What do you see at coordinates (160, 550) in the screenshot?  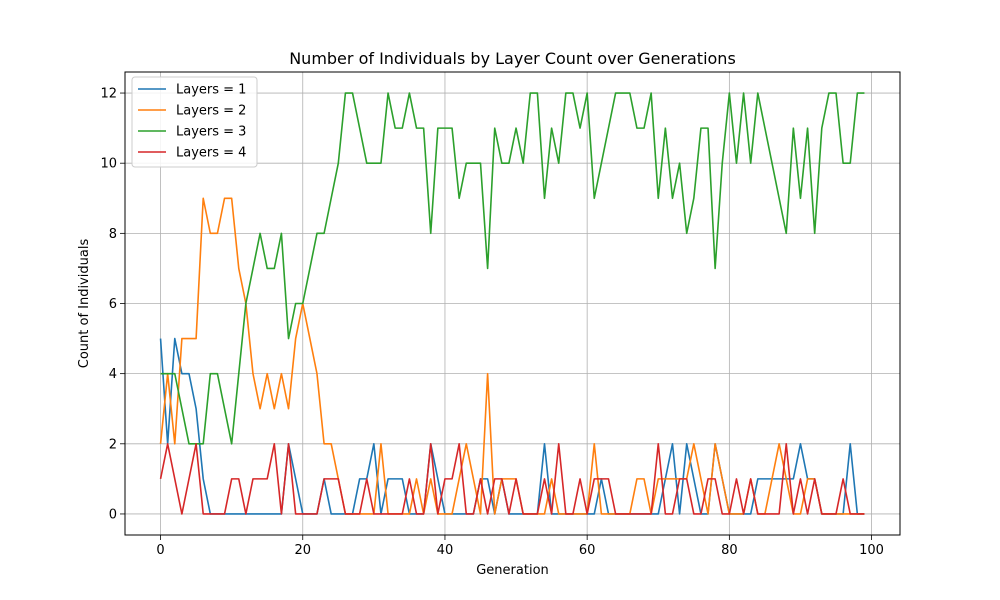 I see `x-tick-label: 0` at bounding box center [160, 550].